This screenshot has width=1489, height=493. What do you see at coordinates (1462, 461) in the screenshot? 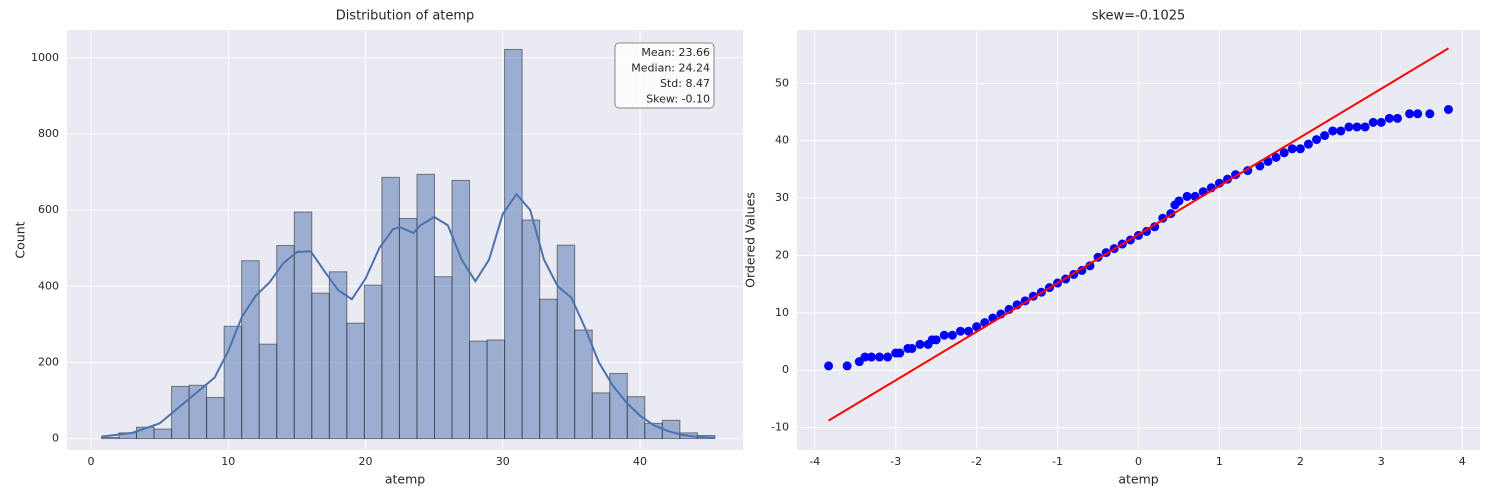
I see `x-tick-label: 4` at bounding box center [1462, 461].